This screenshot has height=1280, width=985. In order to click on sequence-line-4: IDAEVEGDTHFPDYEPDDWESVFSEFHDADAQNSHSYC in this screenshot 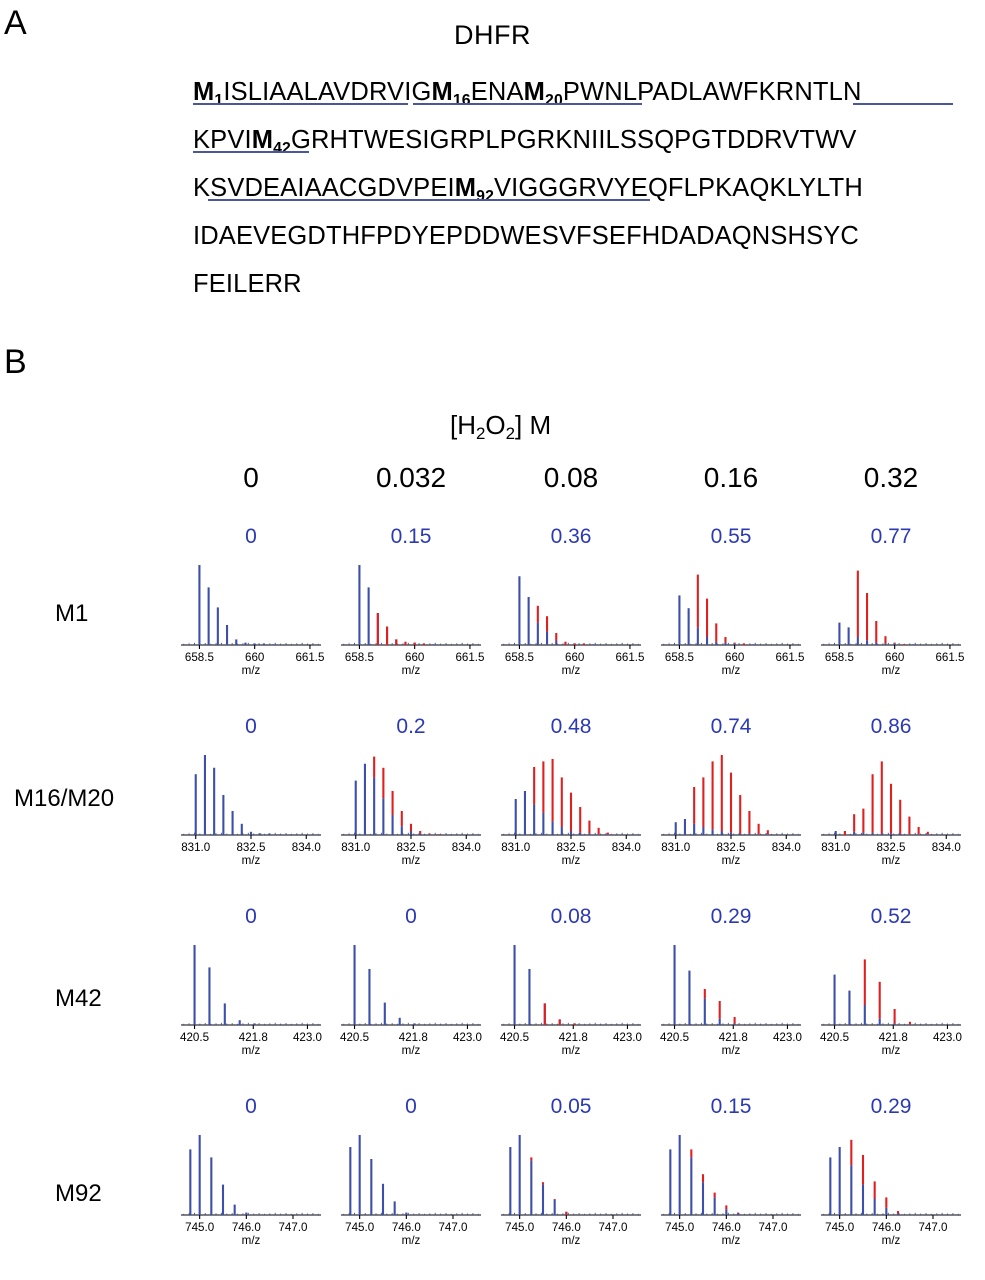, I will do `click(526, 236)`.